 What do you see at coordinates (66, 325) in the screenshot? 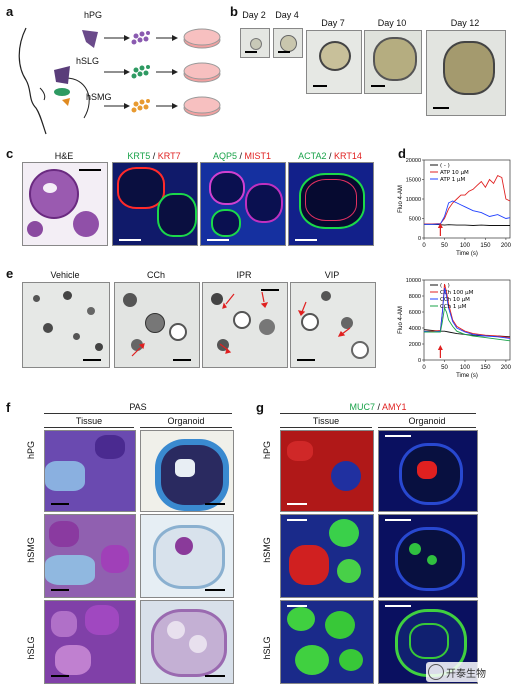
I see `image-vehicle` at bounding box center [66, 325].